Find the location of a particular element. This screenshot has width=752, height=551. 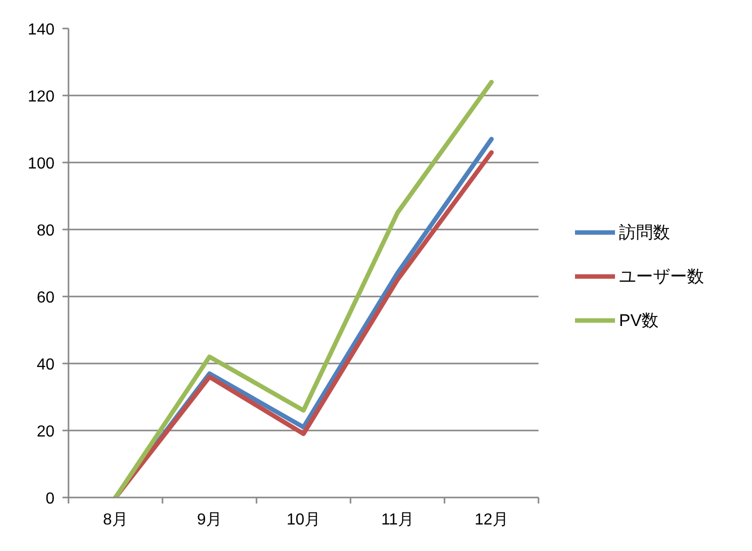

y-tick-label: 120 is located at coordinates (41, 97).